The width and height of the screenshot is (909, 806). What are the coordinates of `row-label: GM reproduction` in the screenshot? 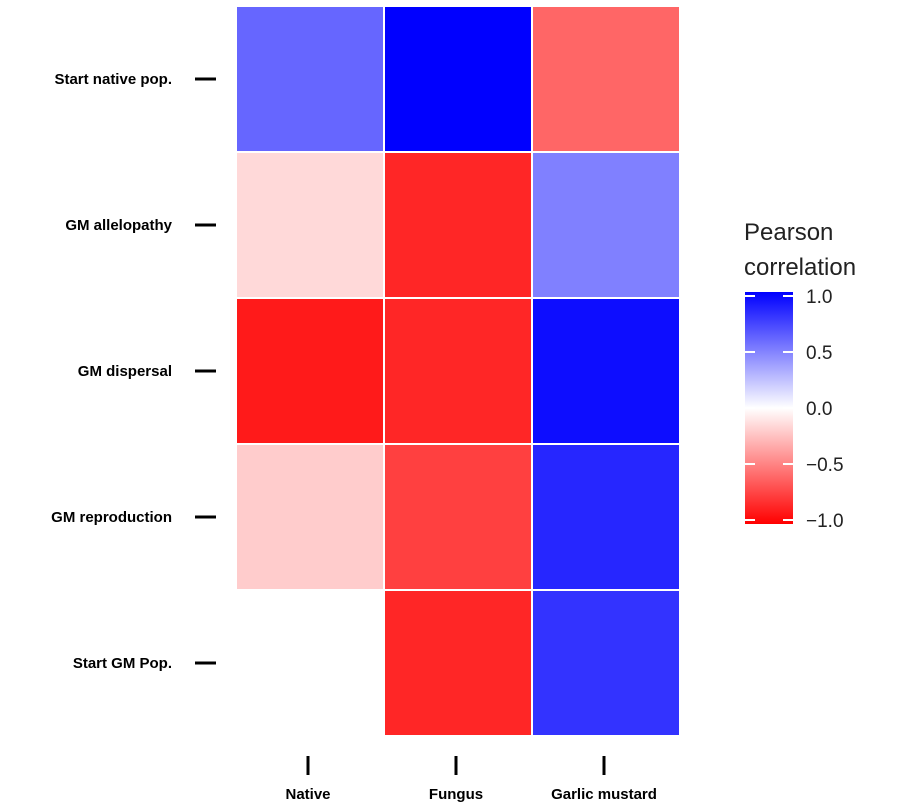 It's located at (111, 517).